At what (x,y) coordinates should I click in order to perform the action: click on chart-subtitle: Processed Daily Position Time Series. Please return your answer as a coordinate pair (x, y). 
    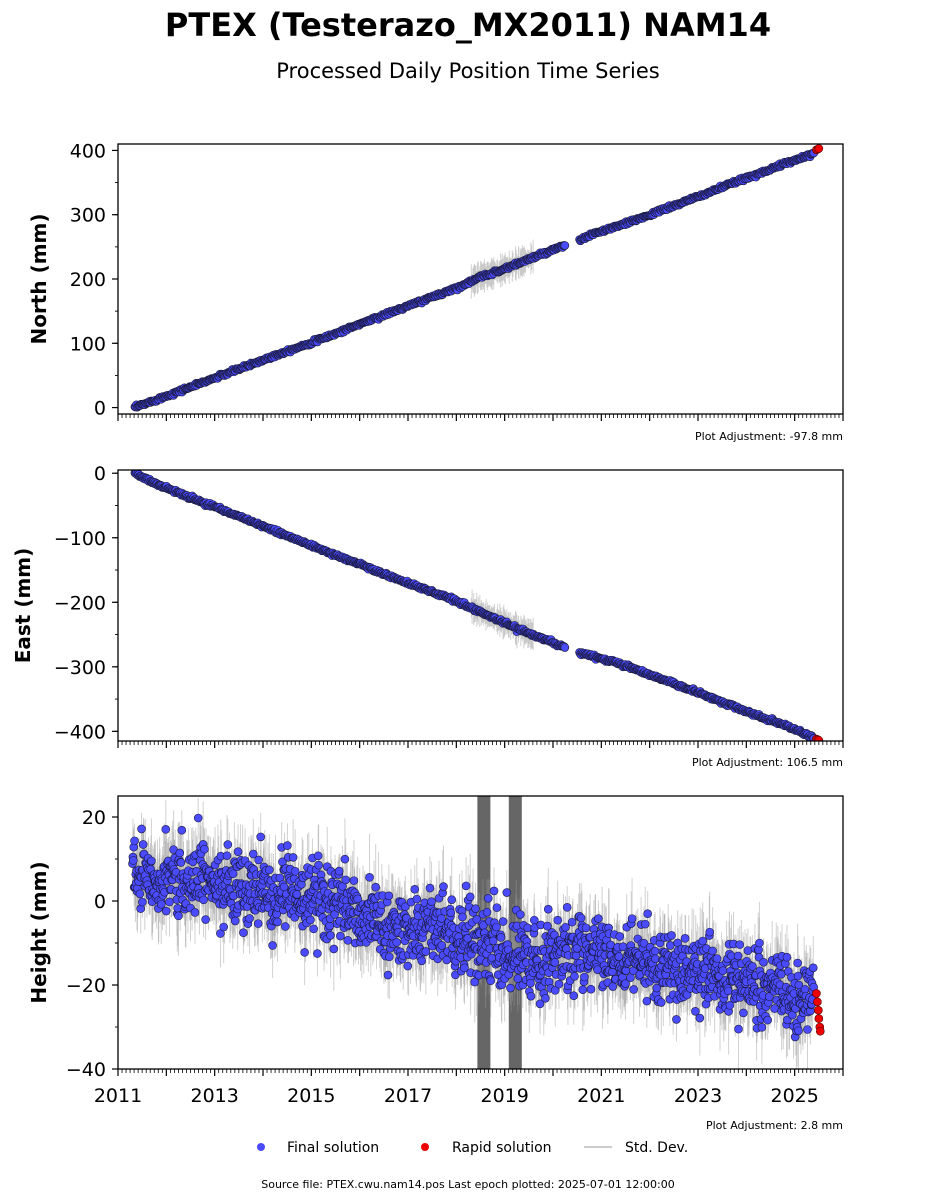
    Looking at the image, I should click on (468, 71).